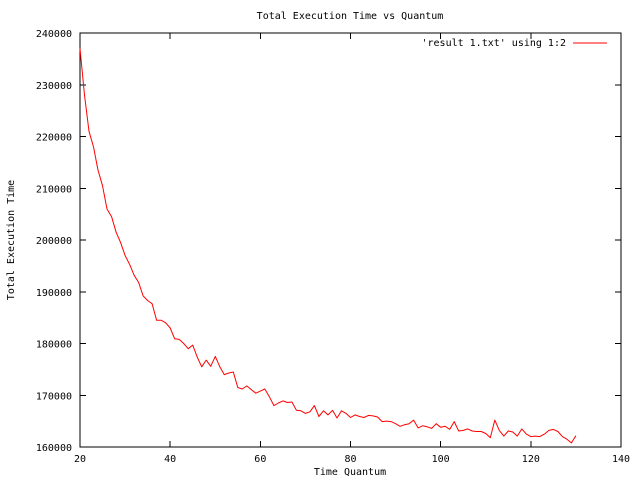 The height and width of the screenshot is (480, 640). Describe the element at coordinates (54, 345) in the screenshot. I see `y-tick-label: 180000` at that location.